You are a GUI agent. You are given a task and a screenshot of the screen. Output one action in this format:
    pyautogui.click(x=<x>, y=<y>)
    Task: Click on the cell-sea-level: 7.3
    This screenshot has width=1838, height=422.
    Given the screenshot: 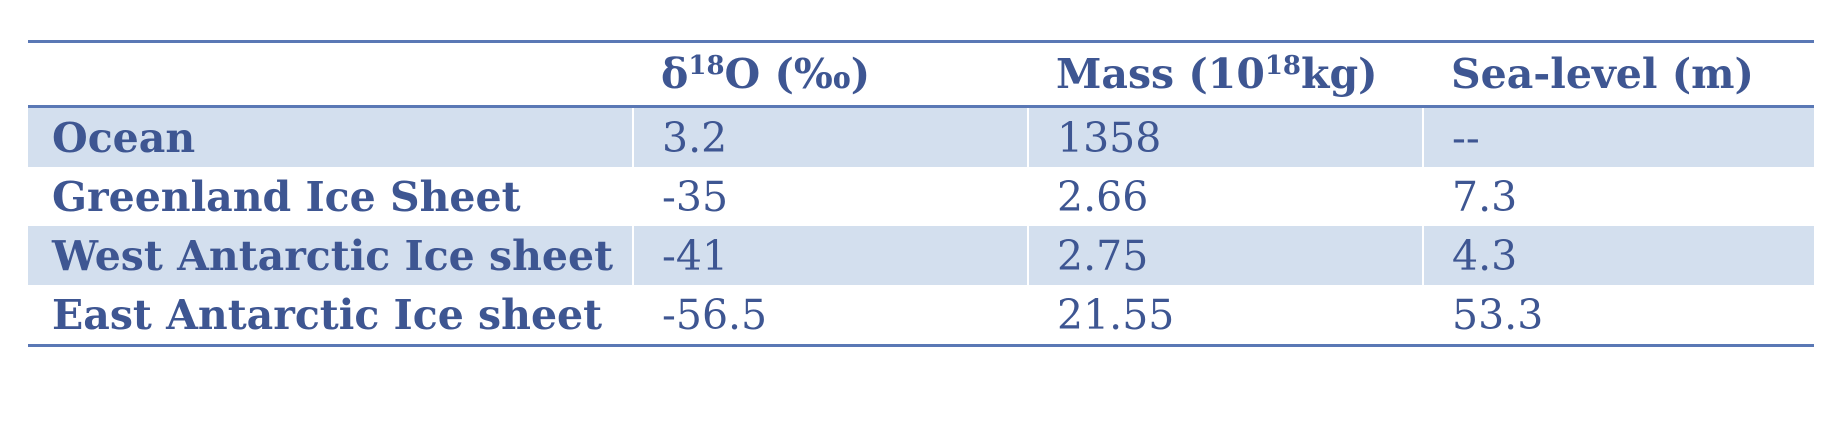 What is the action you would take?
    pyautogui.click(x=1618, y=196)
    